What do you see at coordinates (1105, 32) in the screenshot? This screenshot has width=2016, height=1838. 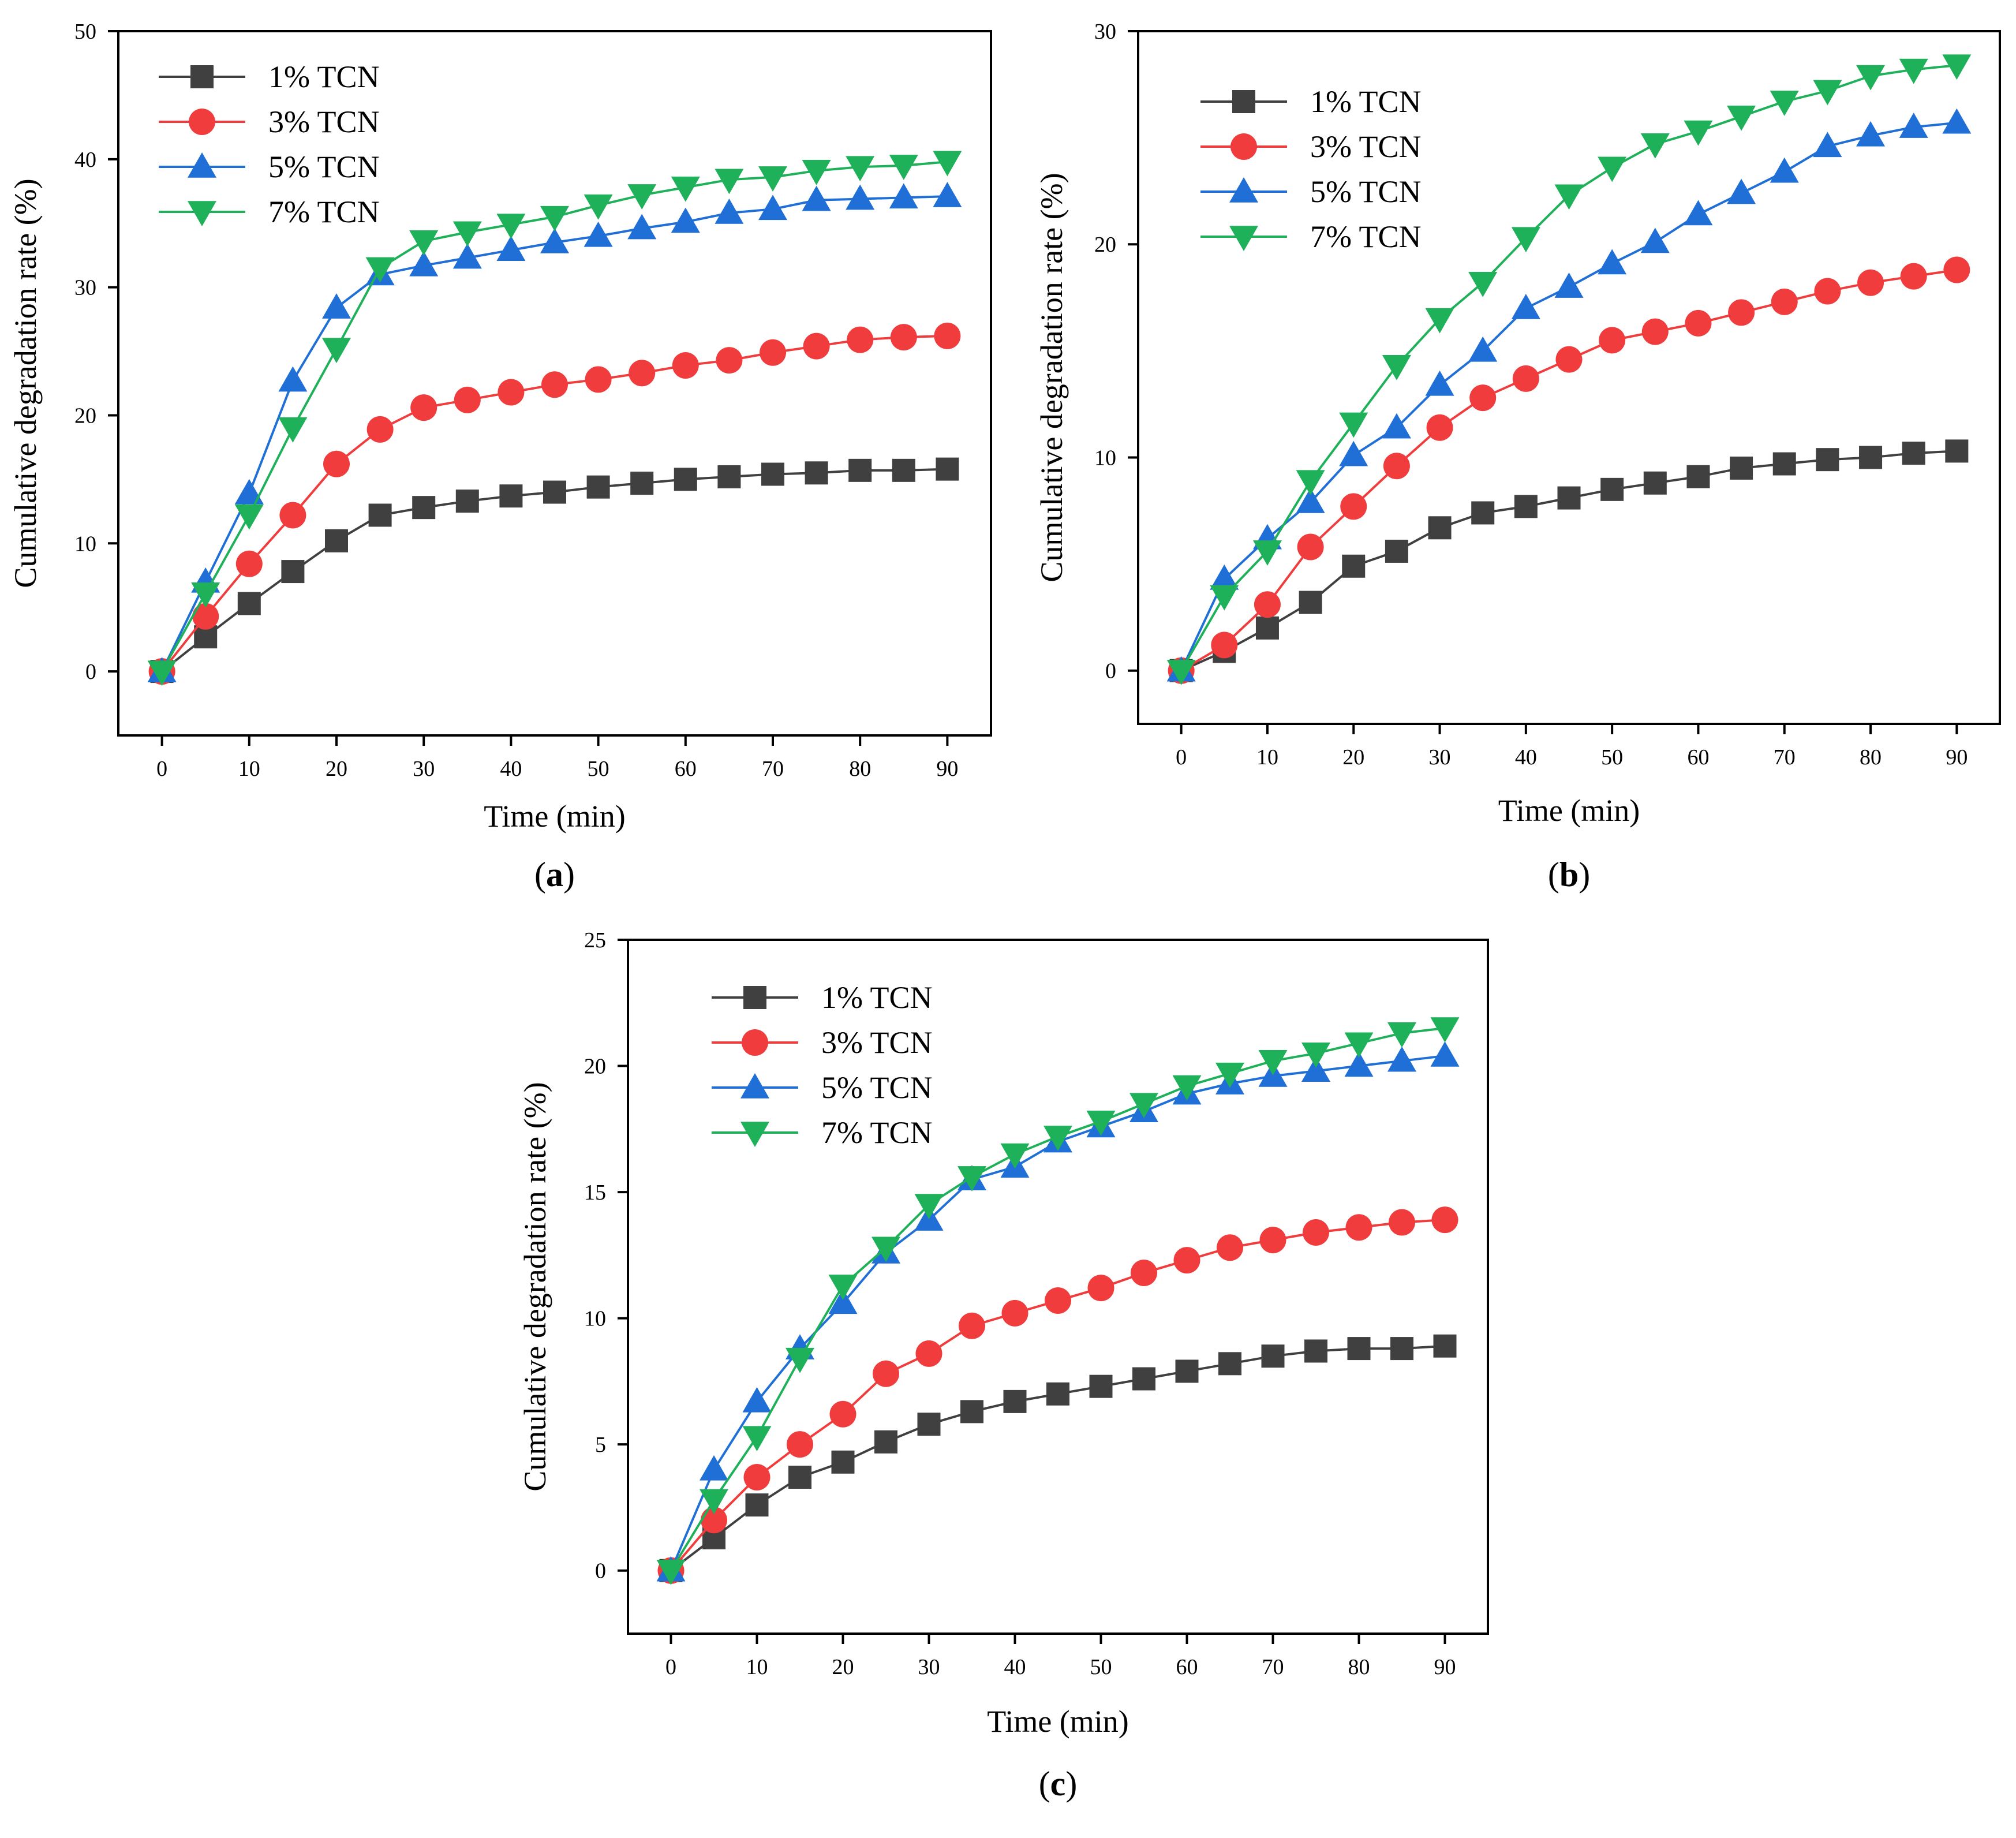 I see `y-tick-label: 30` at bounding box center [1105, 32].